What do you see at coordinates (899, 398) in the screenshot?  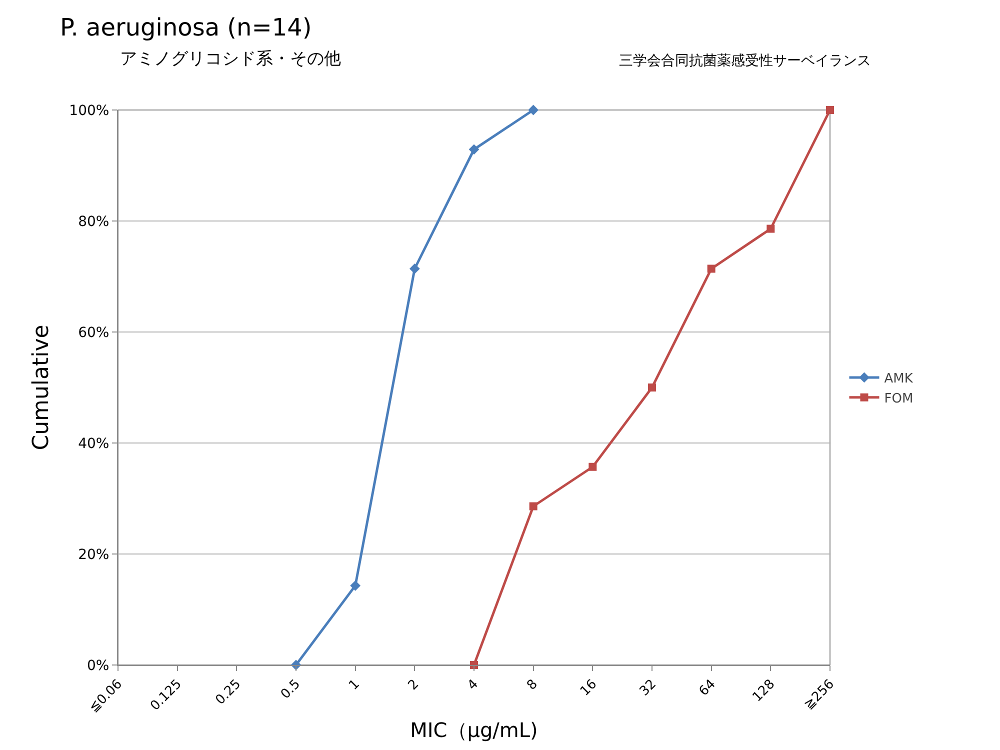 I see `legend-label: FOM` at bounding box center [899, 398].